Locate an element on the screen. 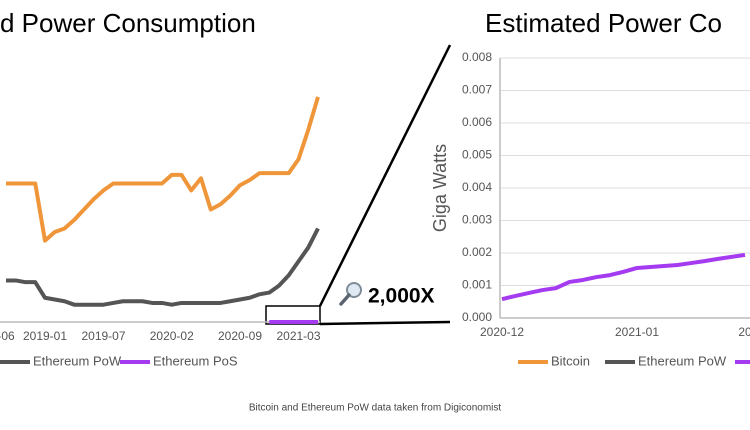  x-tick-label: 2021-03 is located at coordinates (298, 336).